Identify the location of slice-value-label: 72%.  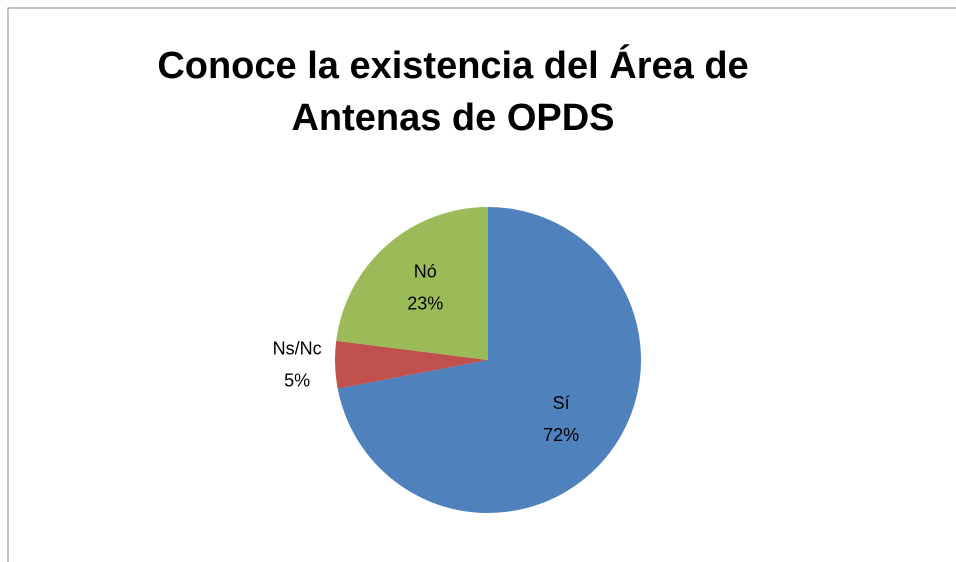
(561, 435).